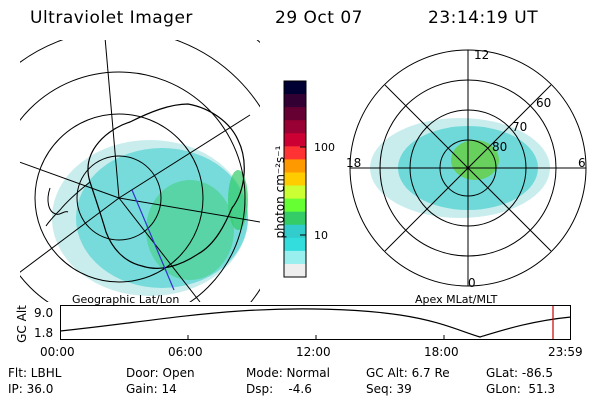  What do you see at coordinates (319, 18) in the screenshot?
I see `date-label: 29 Oct 07` at bounding box center [319, 18].